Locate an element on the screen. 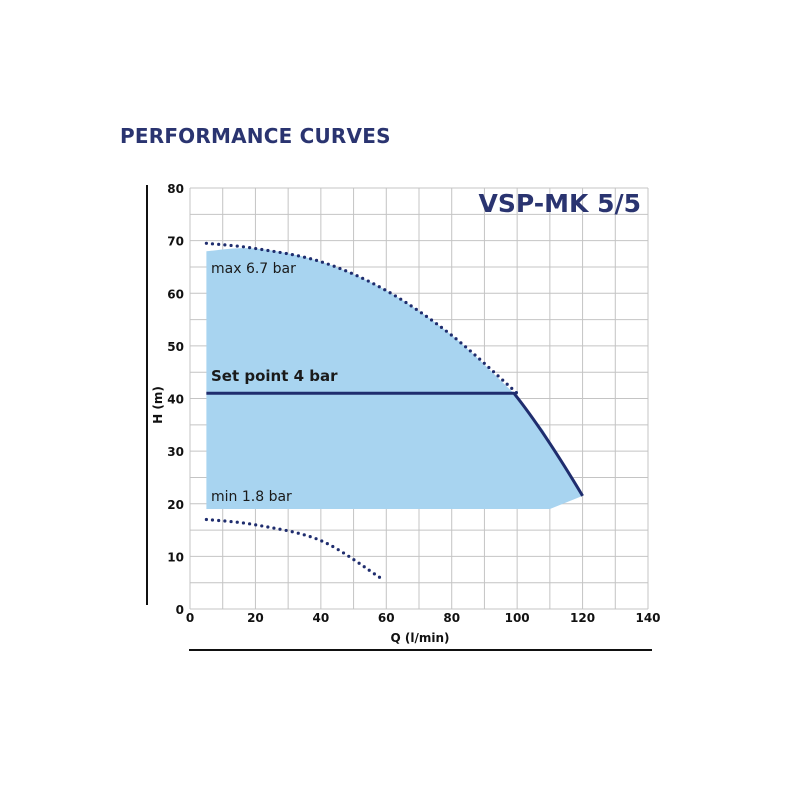 This screenshot has height=800, width=800. y-tick-50: 50 is located at coordinates (175, 347).